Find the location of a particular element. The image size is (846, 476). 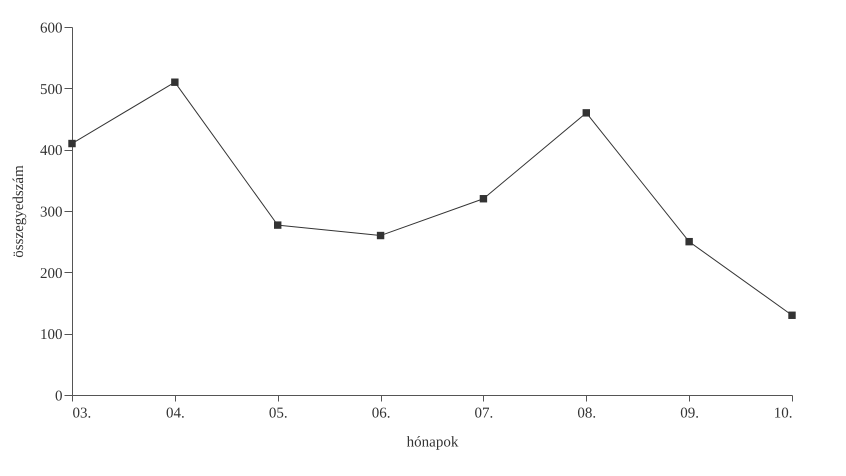

y-tick-label: 0 is located at coordinates (58, 396).